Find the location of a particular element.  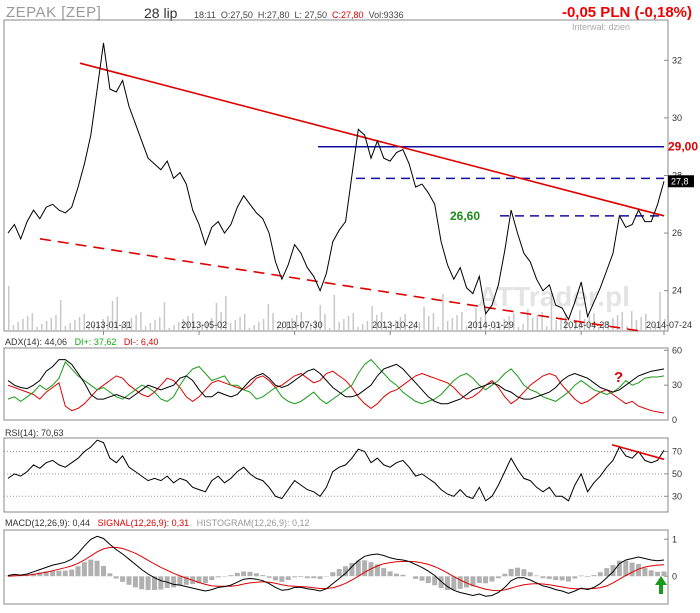

rsi-legend: RSI(14): 70,63 is located at coordinates (34, 433).